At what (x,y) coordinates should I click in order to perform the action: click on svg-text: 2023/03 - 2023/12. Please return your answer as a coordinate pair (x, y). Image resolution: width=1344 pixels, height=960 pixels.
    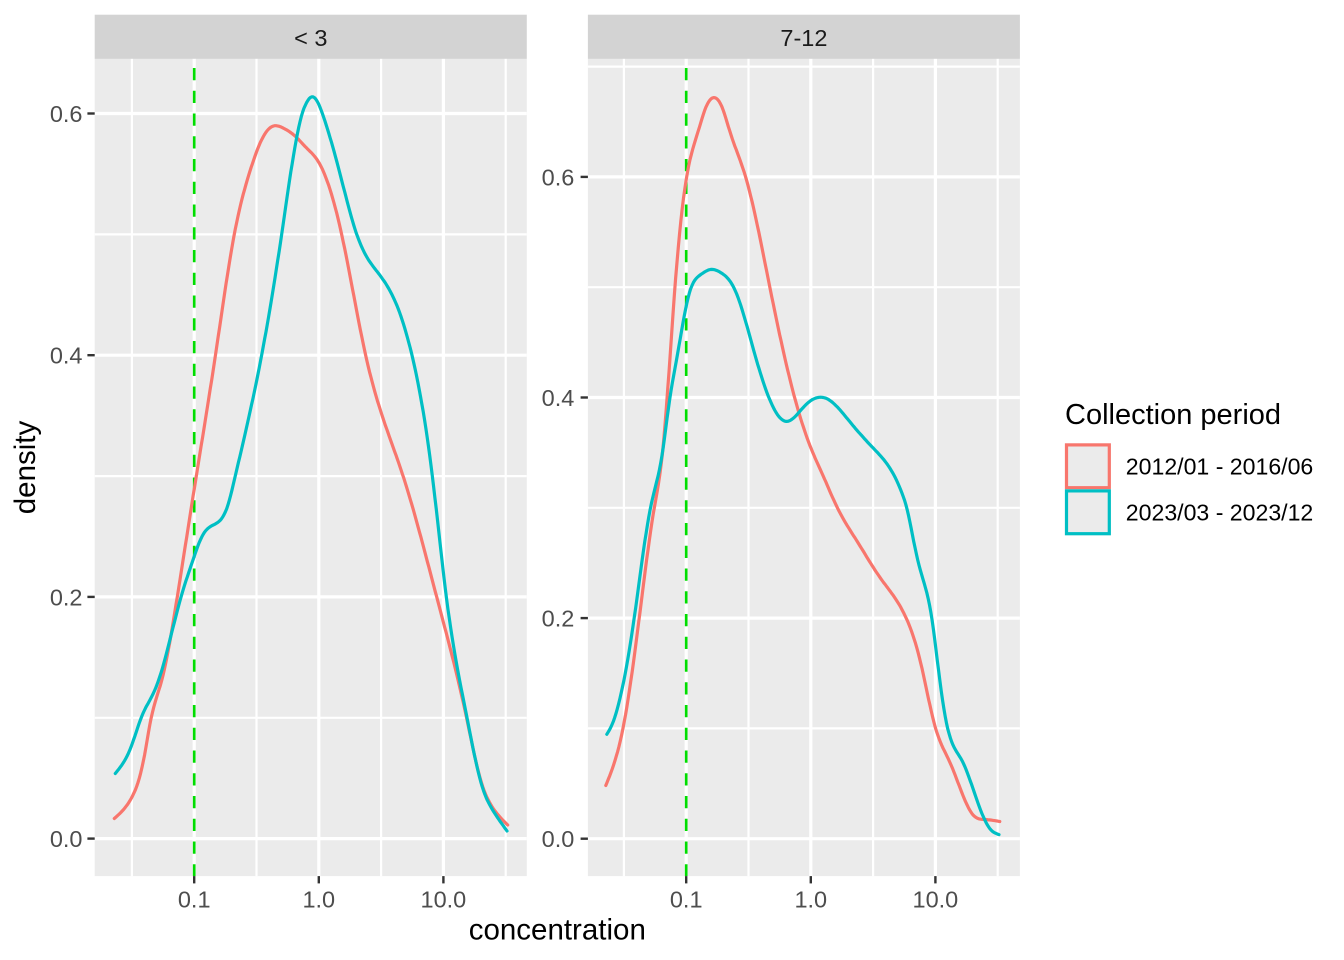
    Looking at the image, I should click on (1219, 513).